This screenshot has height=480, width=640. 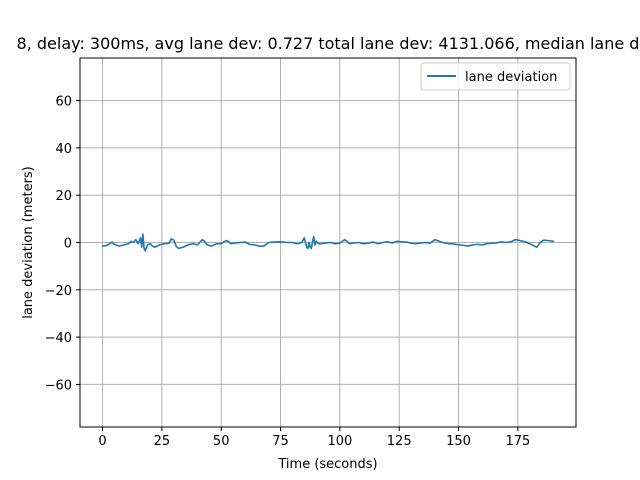 I want to click on x-tick-label: 150, so click(x=458, y=441).